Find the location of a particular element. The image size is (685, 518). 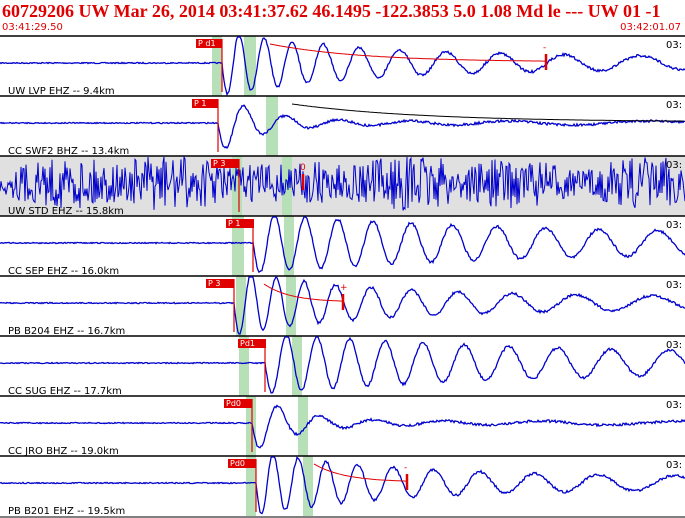

channel-panel: Pd0 03: CC JRO BHZ -- 19.0km is located at coordinates (342, 426).